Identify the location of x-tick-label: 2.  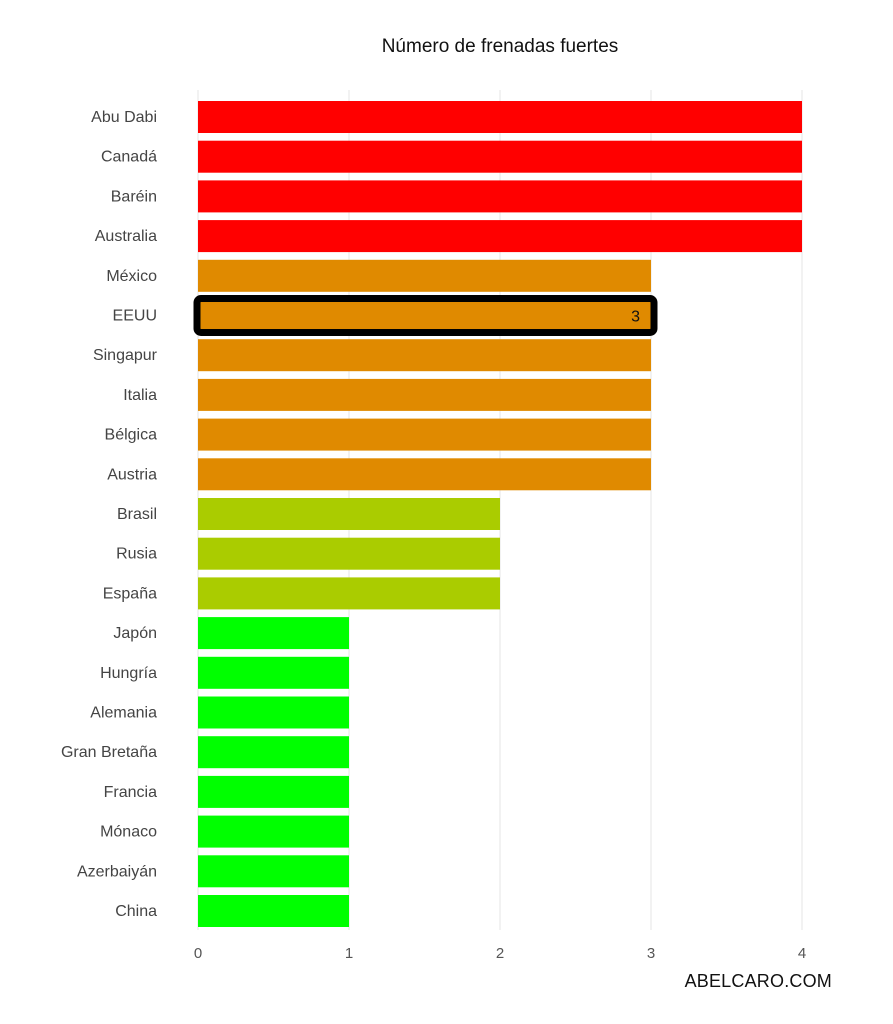
(500, 953).